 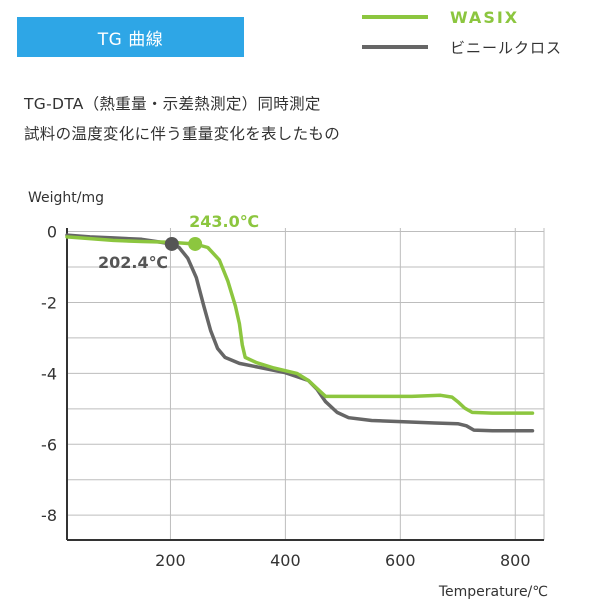 I want to click on y-tick-label: 0, so click(x=52, y=232).